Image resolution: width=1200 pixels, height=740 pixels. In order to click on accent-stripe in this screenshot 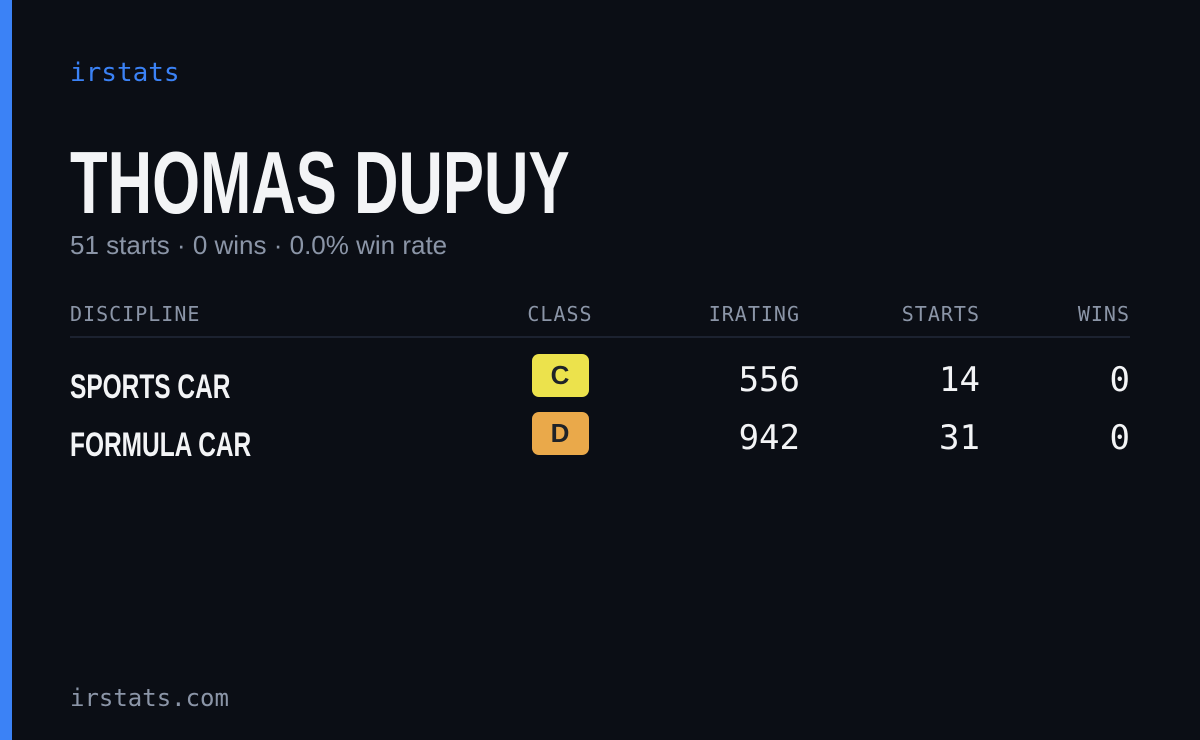, I will do `click(6, 370)`.